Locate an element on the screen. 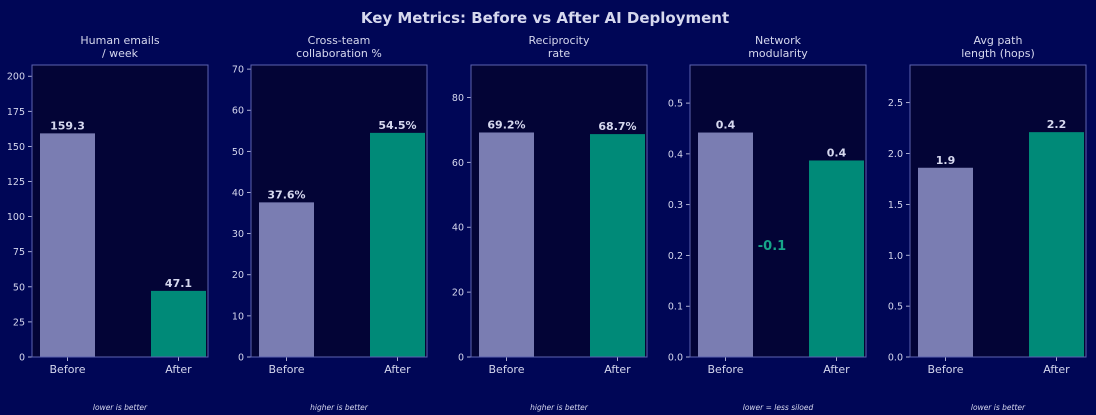 The image size is (1096, 415). y-tick-label: 1.0 is located at coordinates (895, 256).